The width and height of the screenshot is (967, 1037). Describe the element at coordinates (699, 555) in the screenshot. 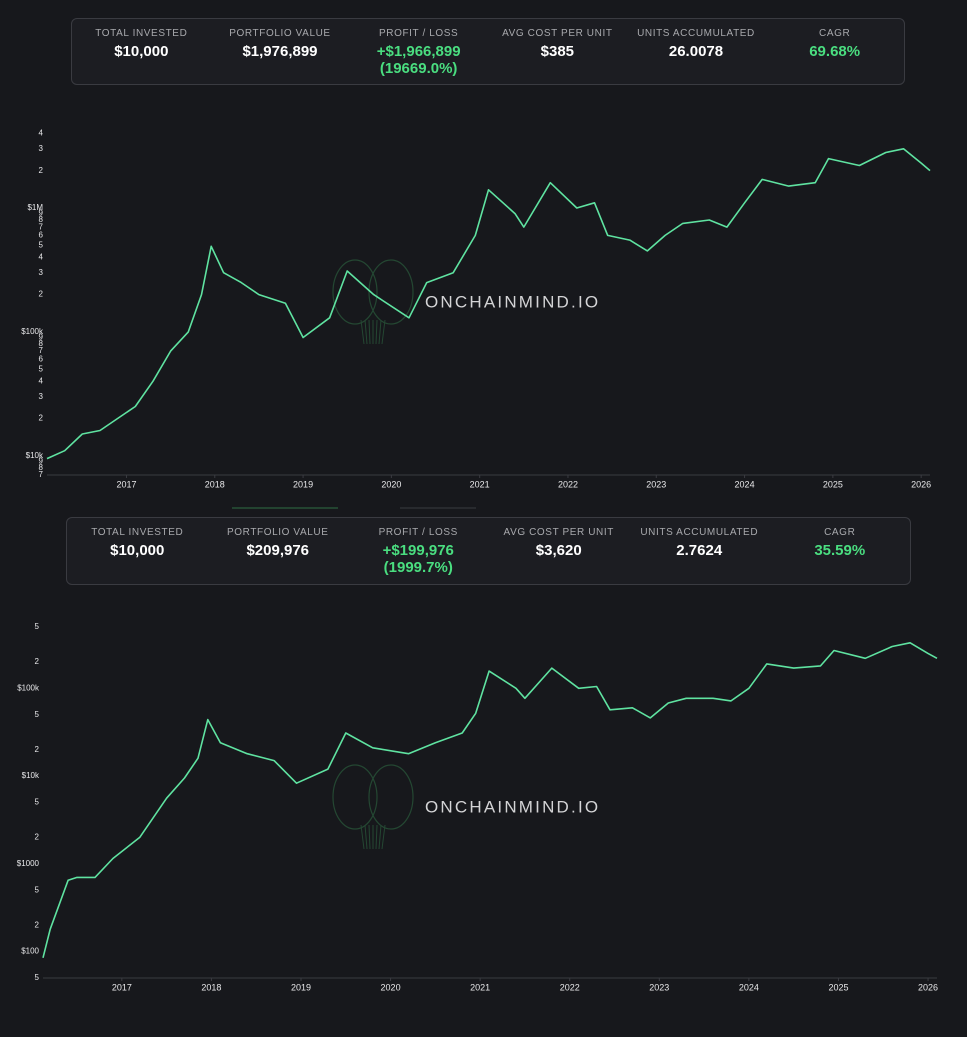

I see `stat: UNITS ACCUMULATED 2.7624` at that location.